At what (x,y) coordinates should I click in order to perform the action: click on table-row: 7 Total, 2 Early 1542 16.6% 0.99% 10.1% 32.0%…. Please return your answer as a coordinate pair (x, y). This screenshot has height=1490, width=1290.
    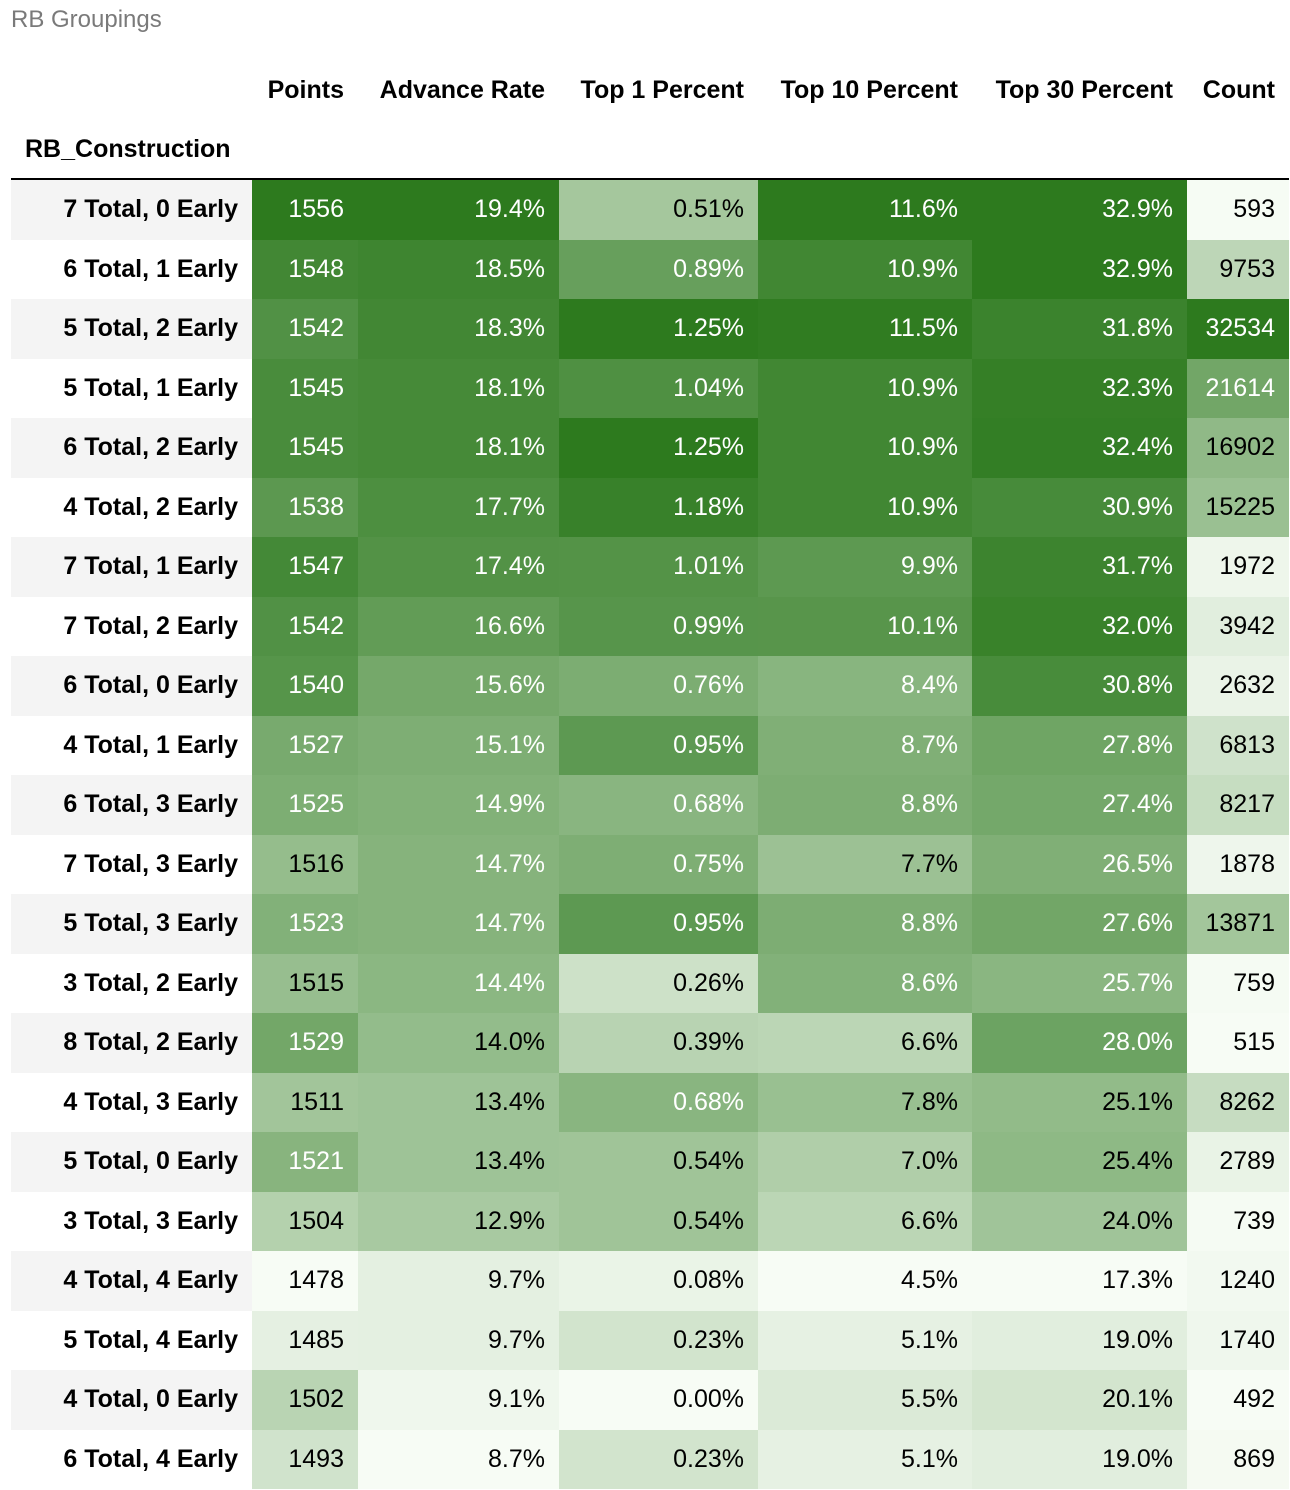
    Looking at the image, I should click on (650, 626).